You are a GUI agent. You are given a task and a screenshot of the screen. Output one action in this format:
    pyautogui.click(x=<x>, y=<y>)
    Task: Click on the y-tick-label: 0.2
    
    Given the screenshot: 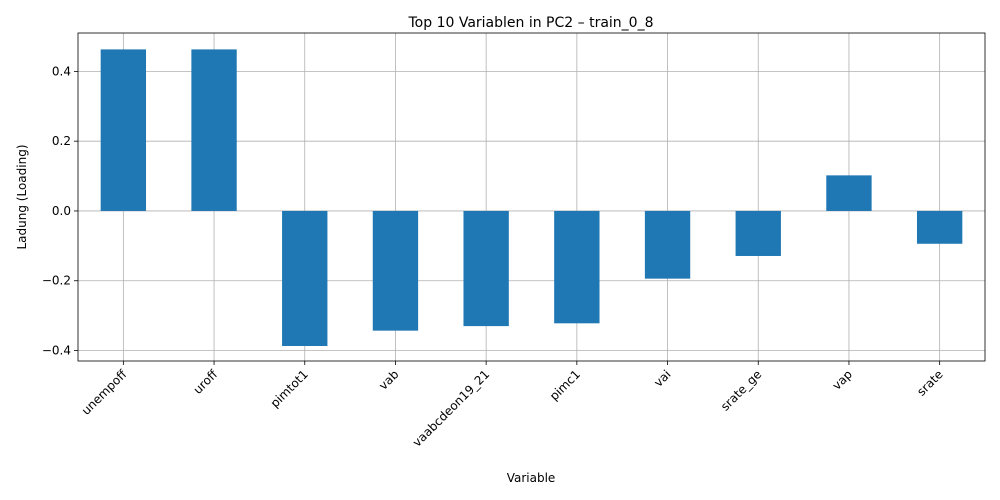 What is the action you would take?
    pyautogui.click(x=61, y=141)
    